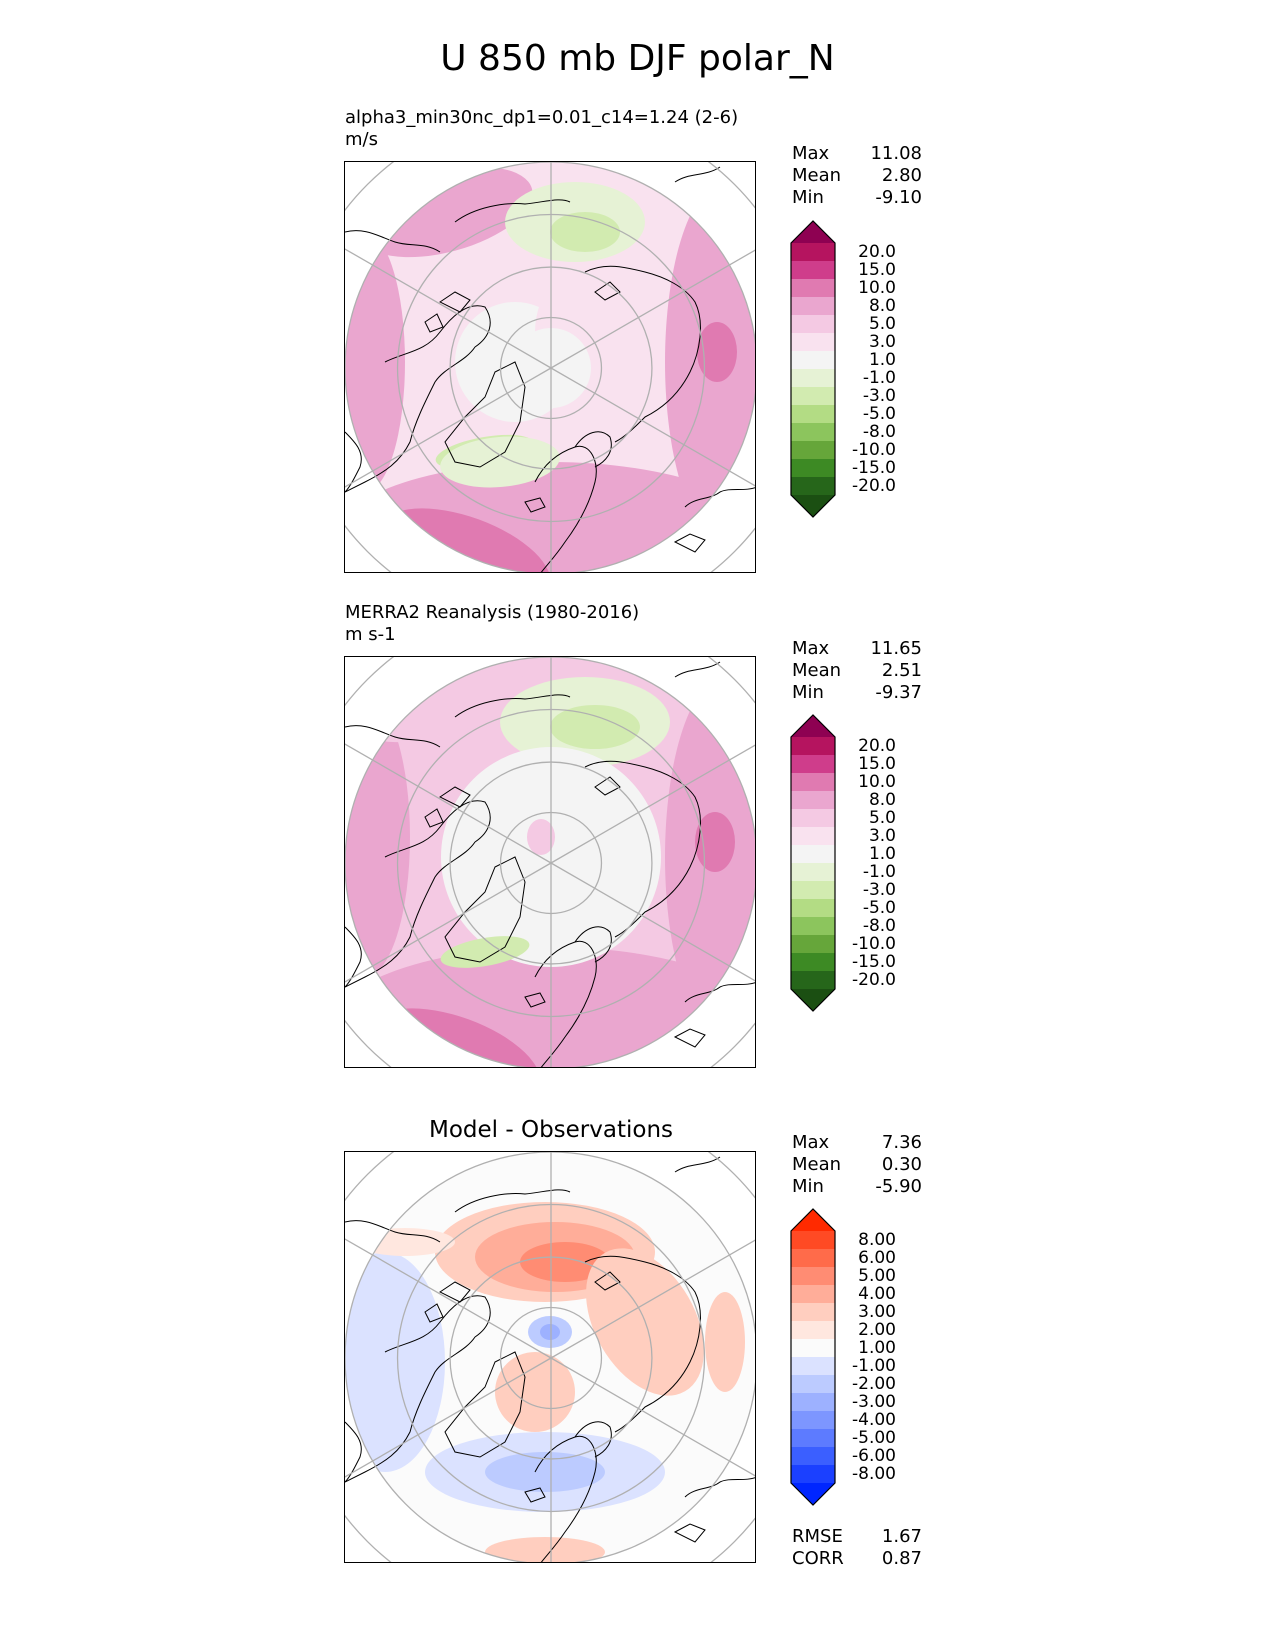  I want to click on obs-contour-region, so click(595, 727).